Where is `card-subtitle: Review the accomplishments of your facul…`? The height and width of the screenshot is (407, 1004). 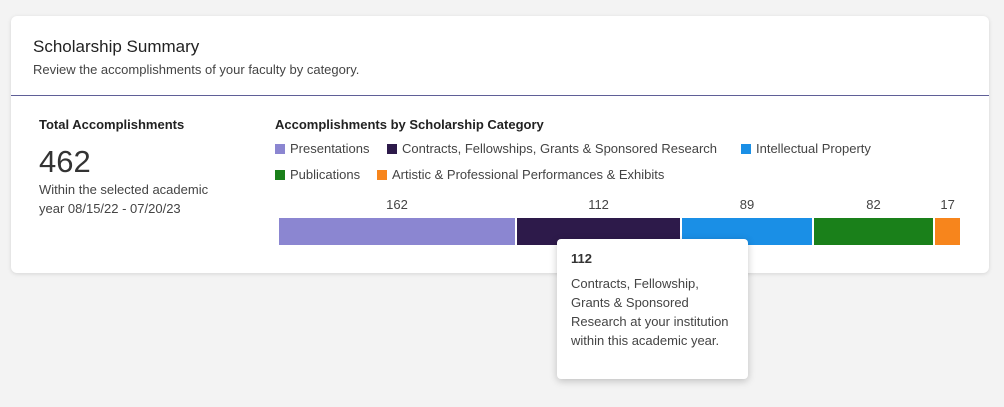 card-subtitle: Review the accomplishments of your facul… is located at coordinates (196, 69).